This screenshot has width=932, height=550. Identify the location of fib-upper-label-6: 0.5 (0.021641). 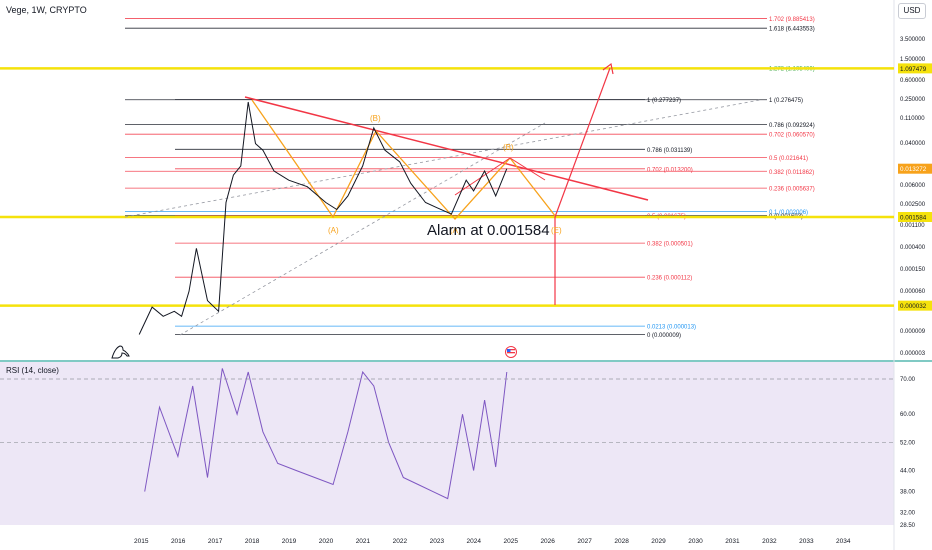
(788, 159).